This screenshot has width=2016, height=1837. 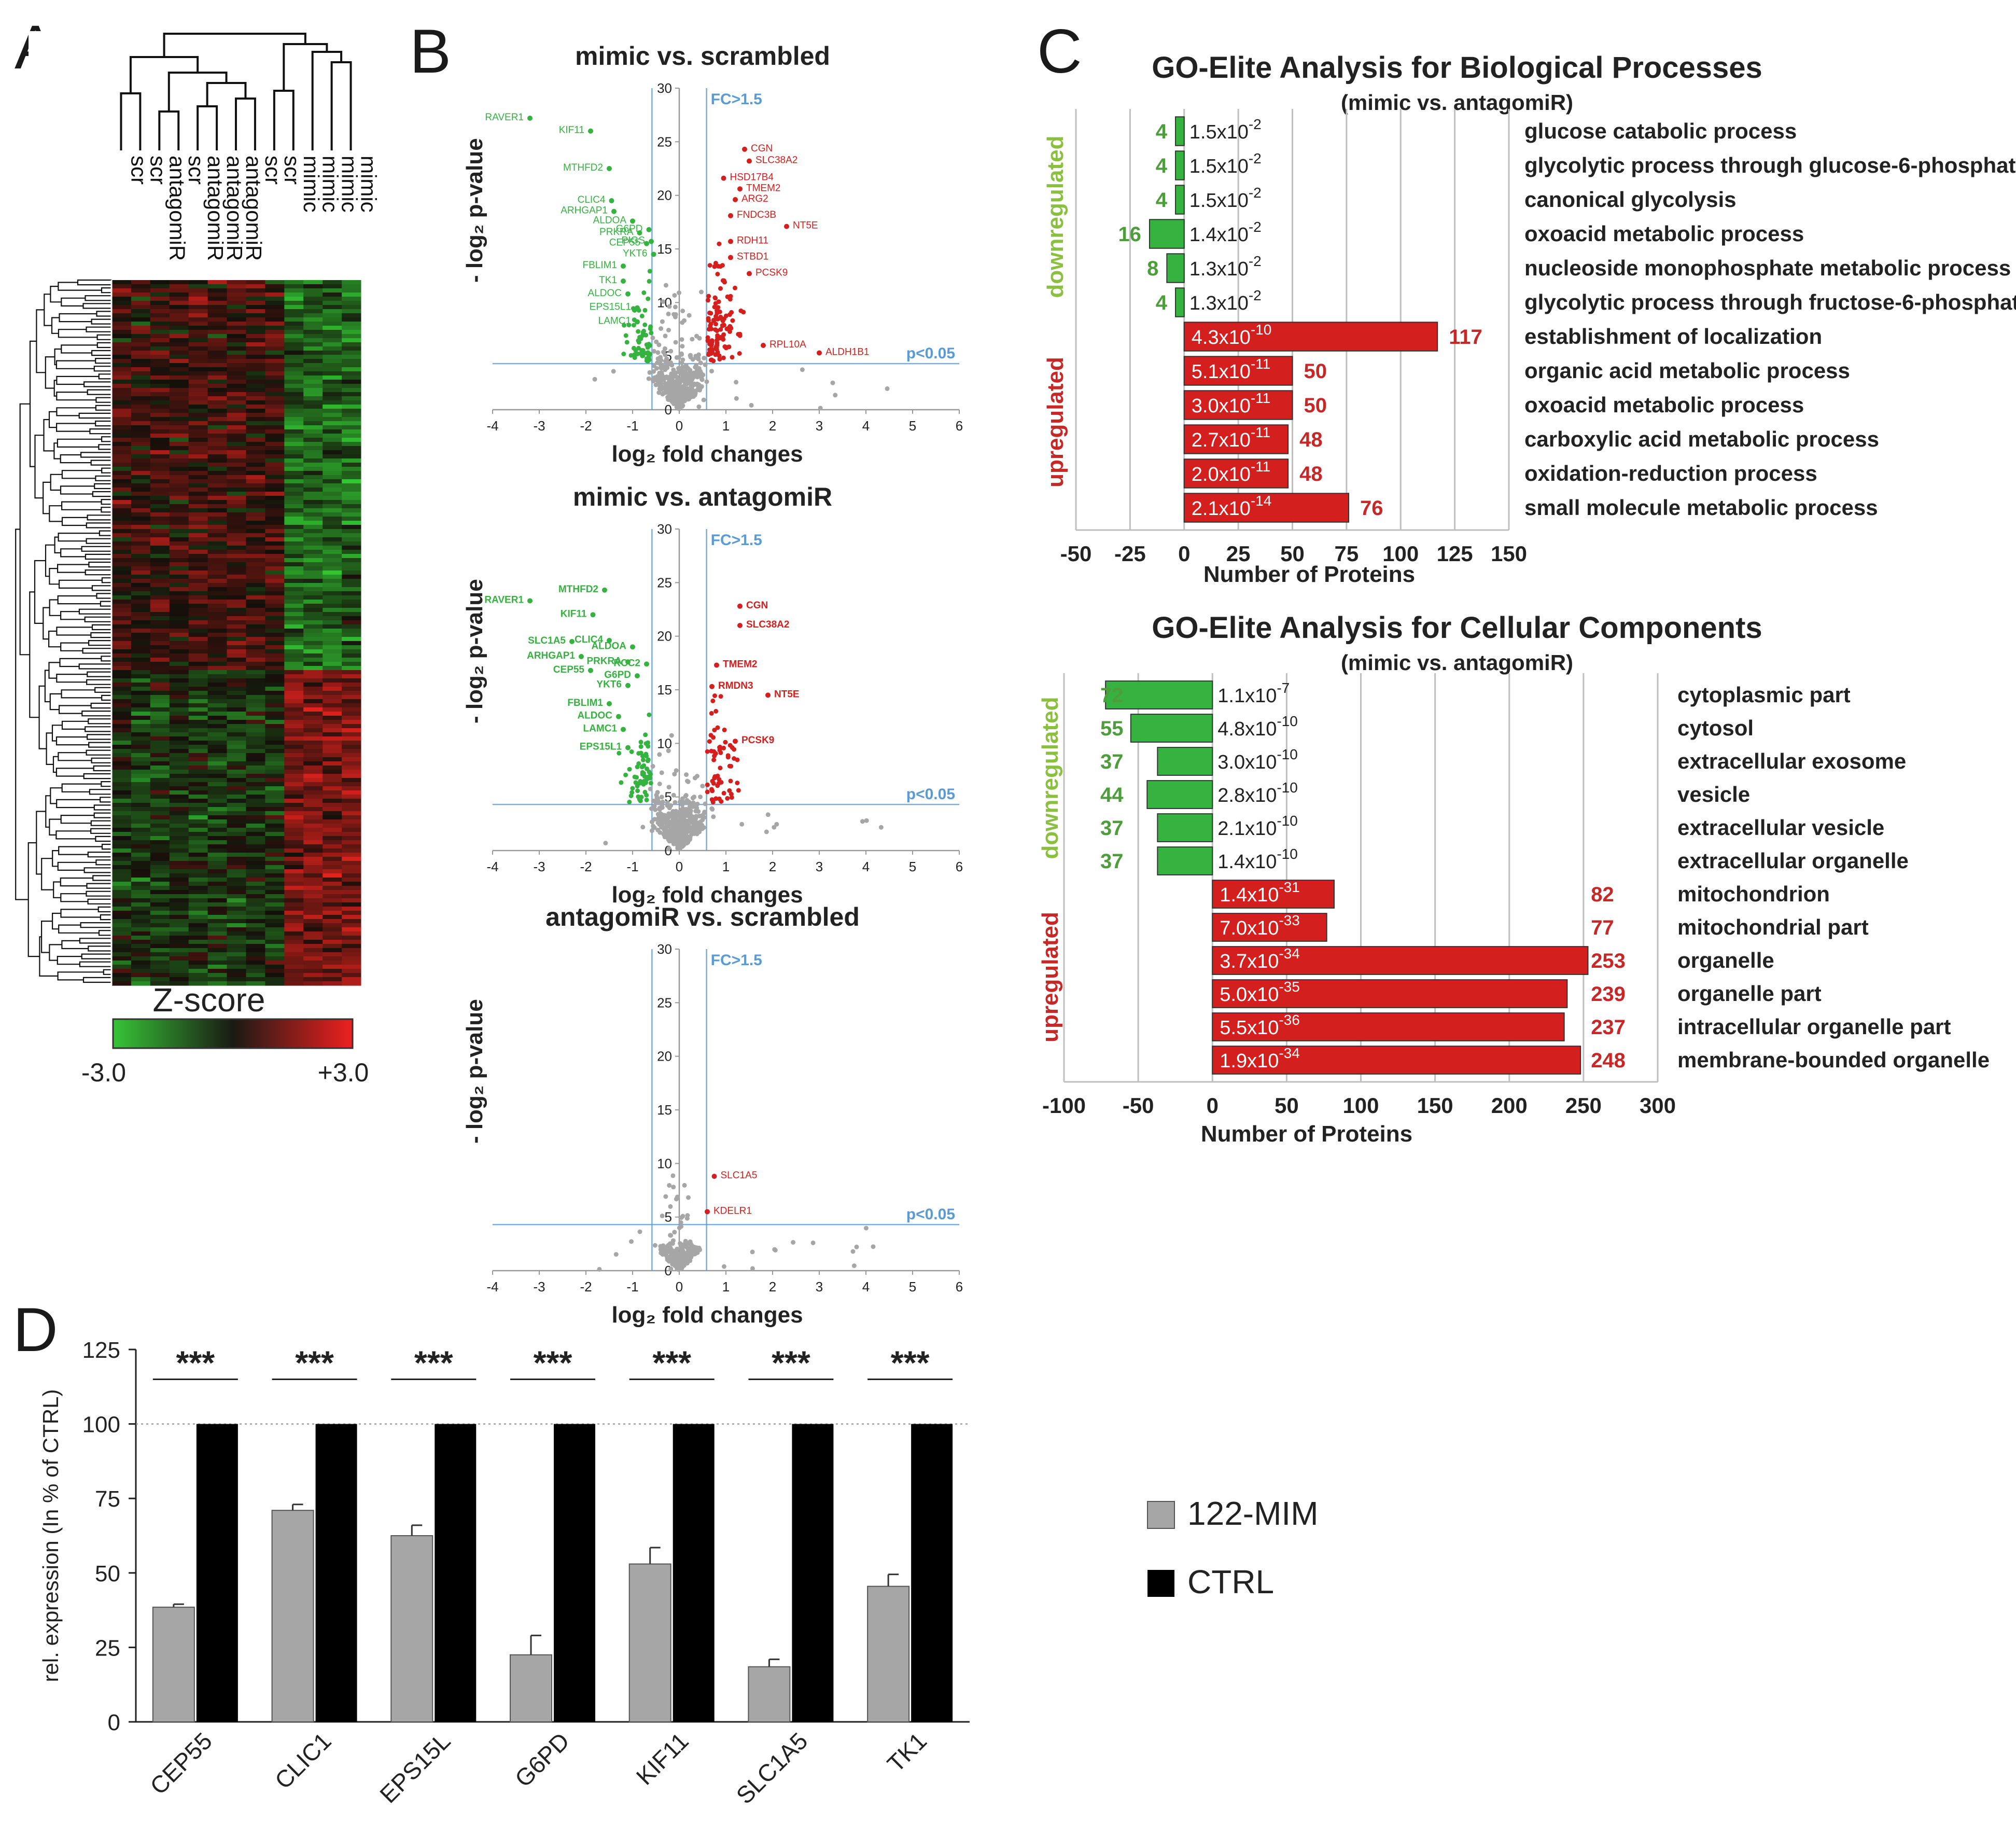 I want to click on gene-label: YKT6, so click(x=609, y=685).